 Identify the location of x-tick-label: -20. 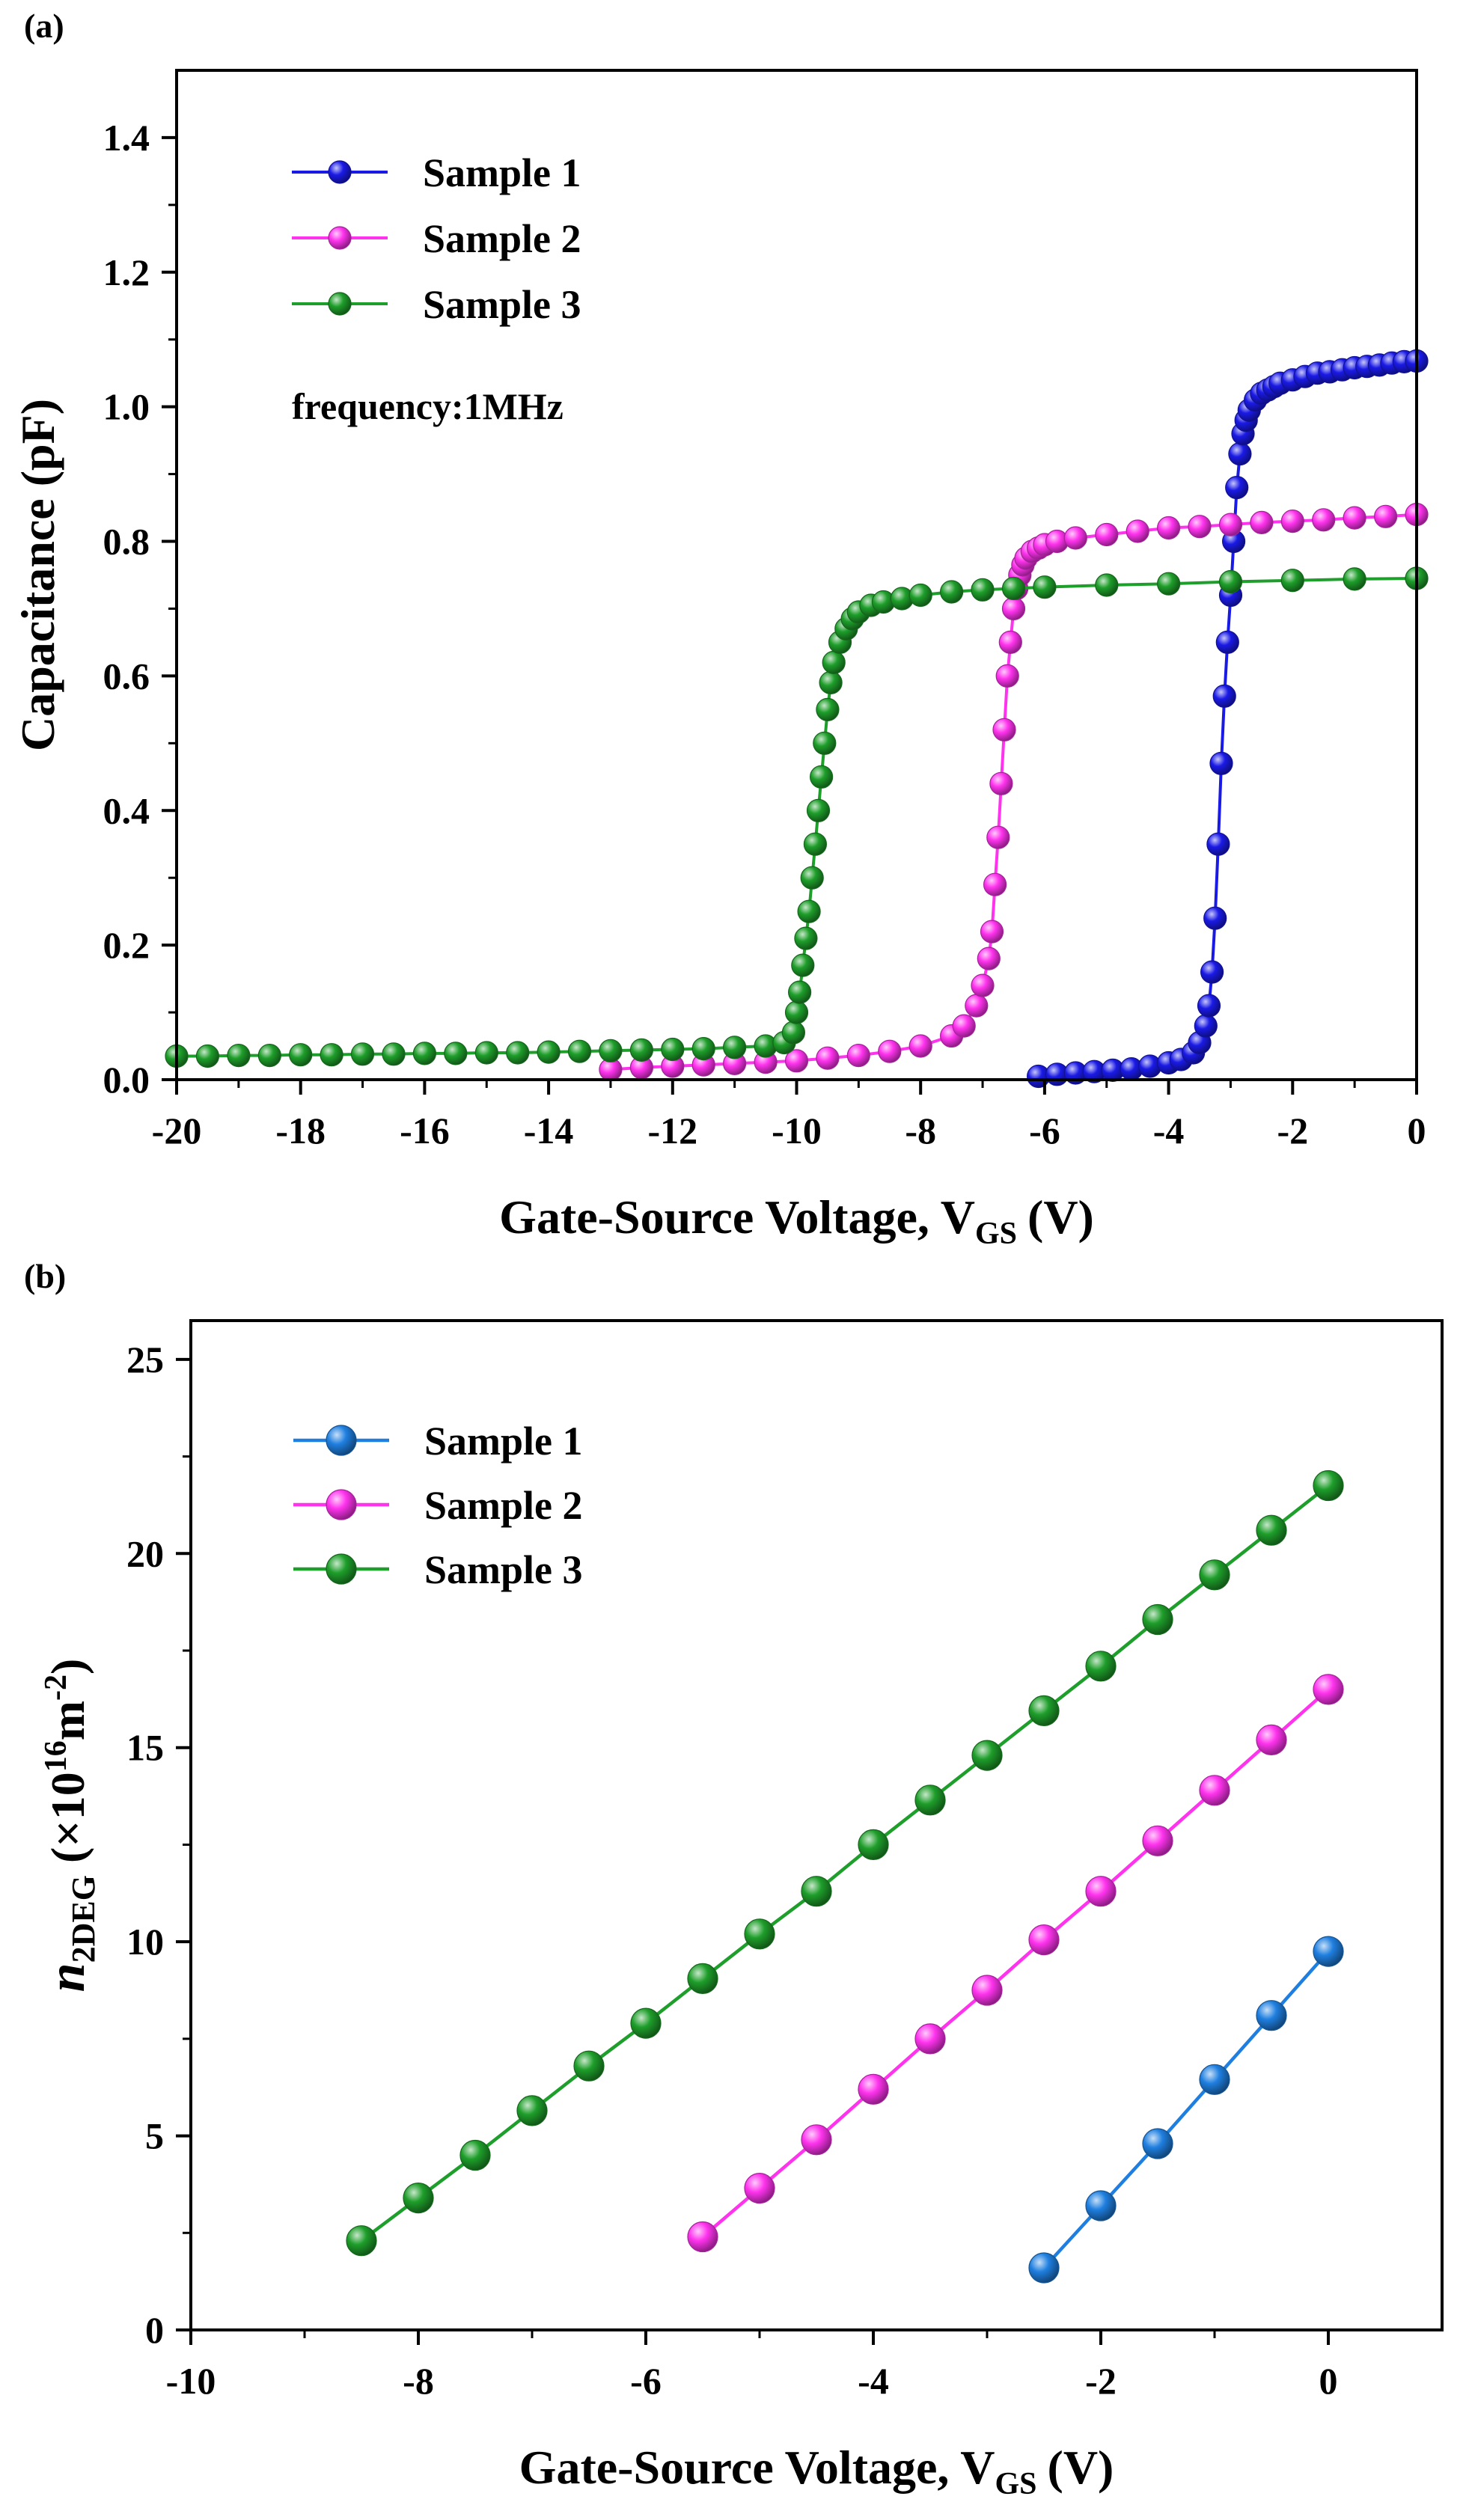
(177, 1131).